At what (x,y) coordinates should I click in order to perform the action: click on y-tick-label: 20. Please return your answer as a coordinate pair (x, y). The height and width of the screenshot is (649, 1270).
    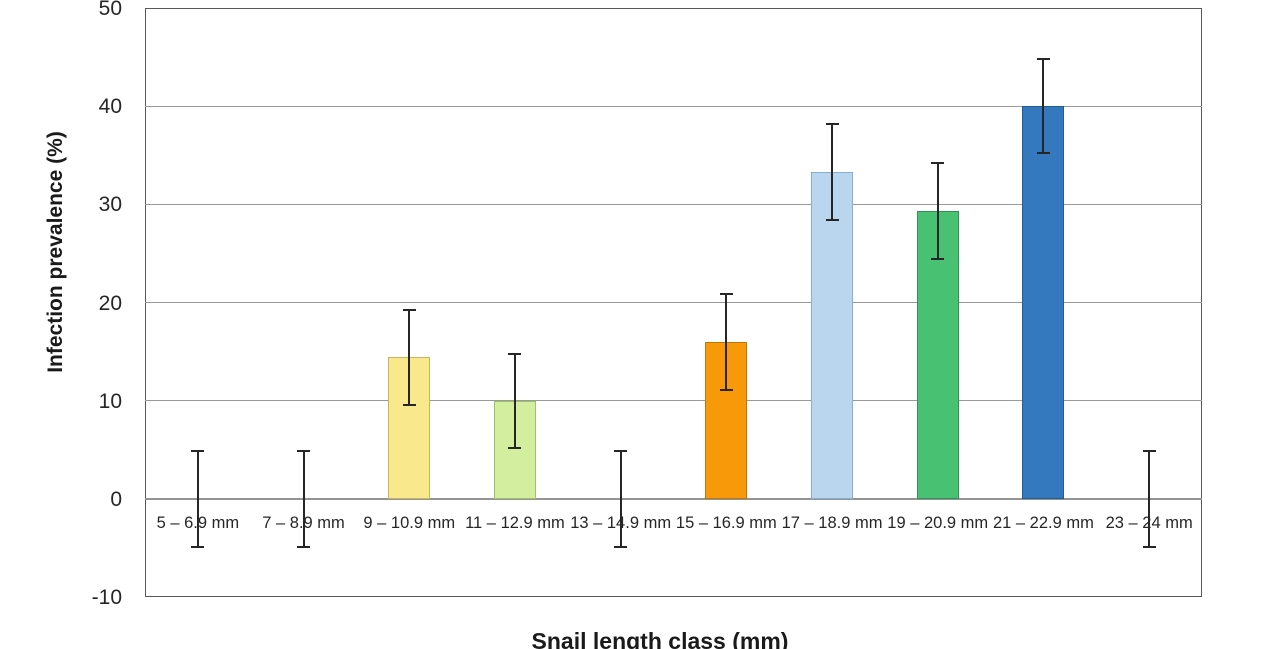
    Looking at the image, I should click on (110, 303).